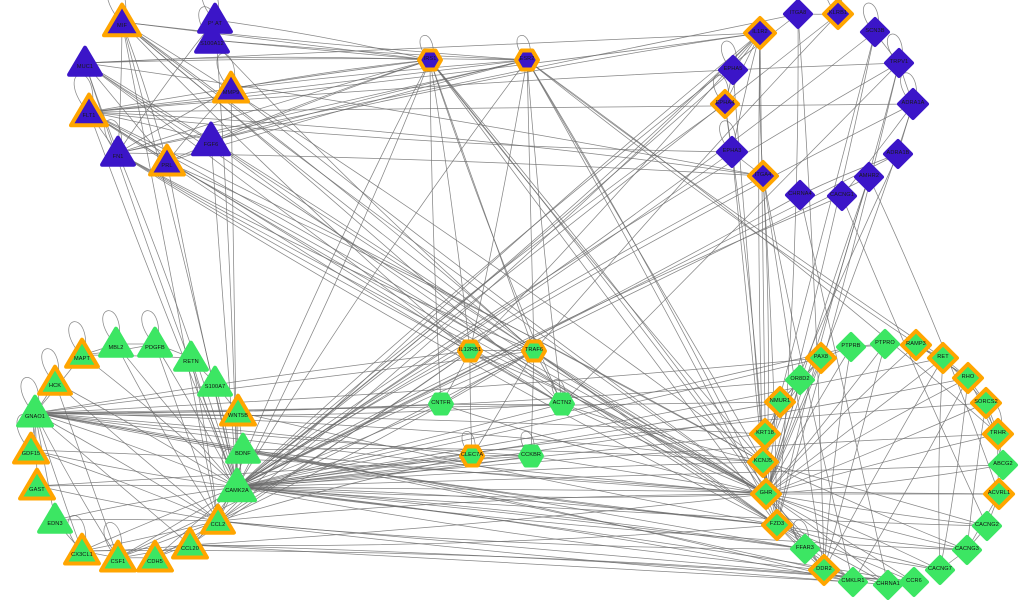  What do you see at coordinates (838, 15) in the screenshot?
I see `graph-node-klrb1: KLRB1` at bounding box center [838, 15].